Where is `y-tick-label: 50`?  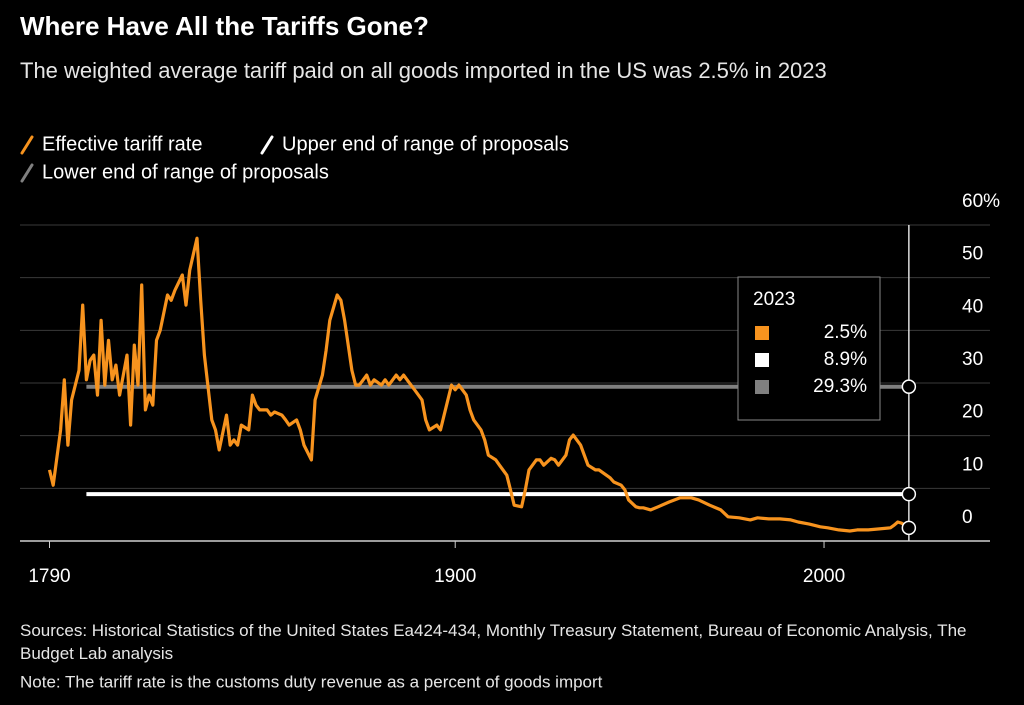 y-tick-label: 50 is located at coordinates (972, 254).